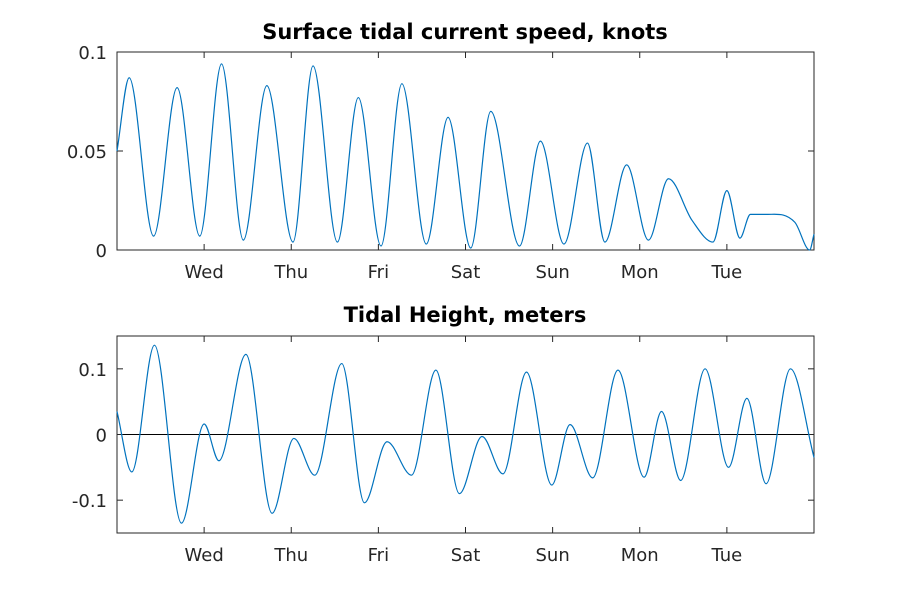  I want to click on tidal-height-y-tick-label: 0, so click(101, 436).